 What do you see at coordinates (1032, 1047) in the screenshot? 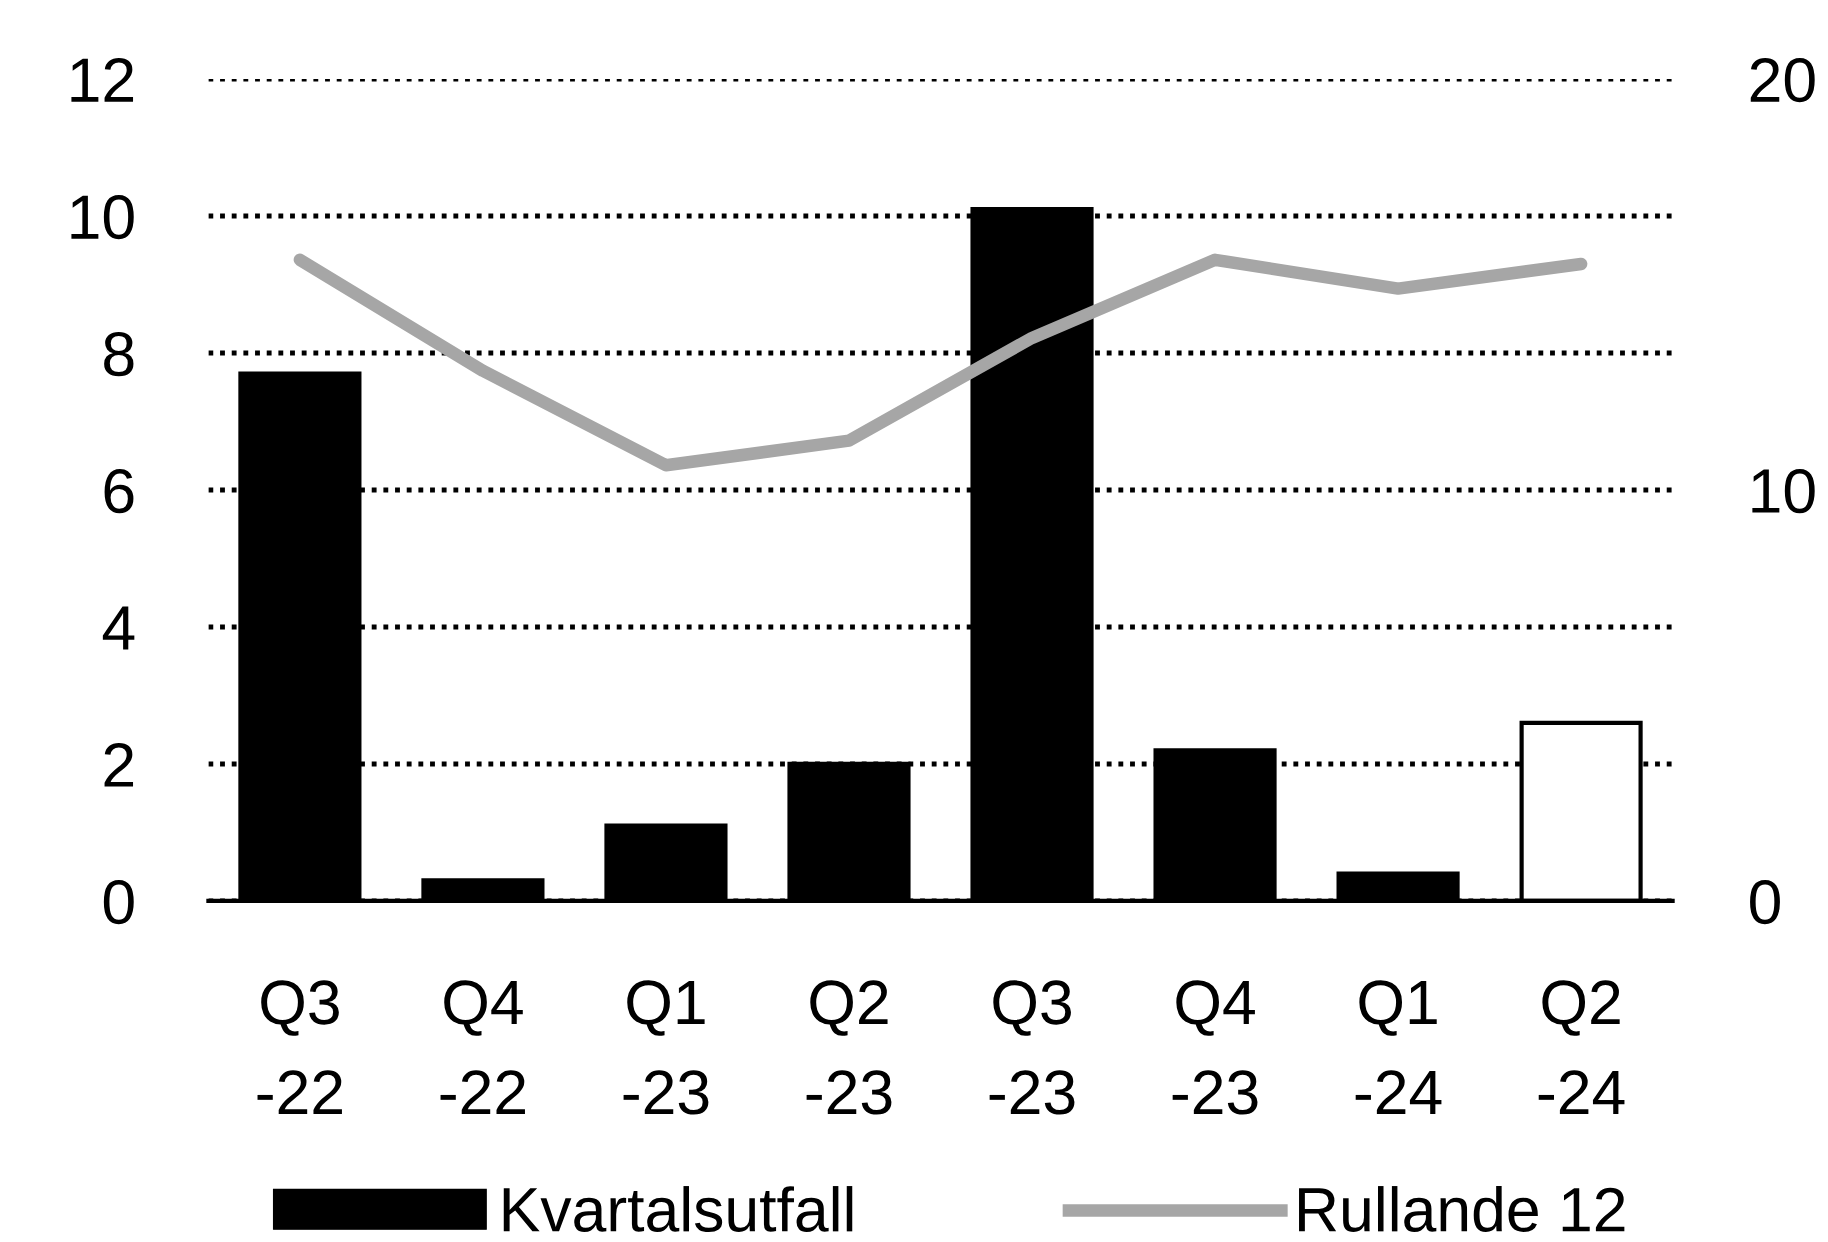
I see `x-tick-label: Q3 -23` at bounding box center [1032, 1047].